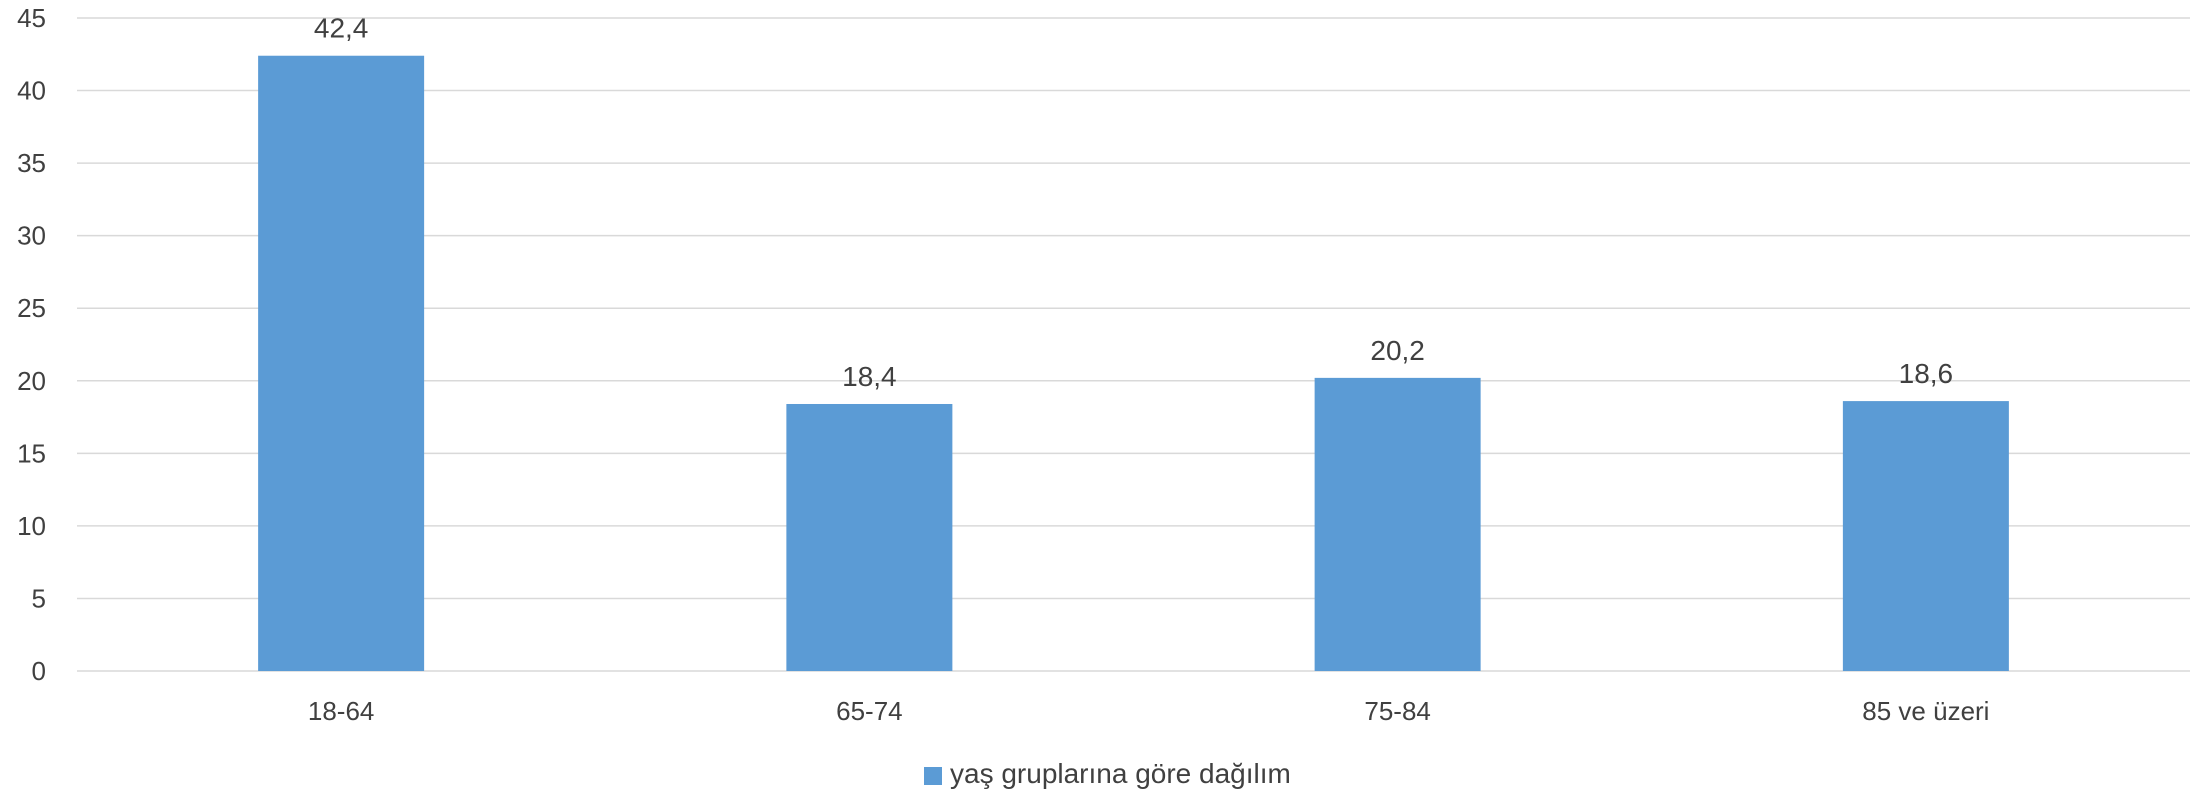 Image resolution: width=2201 pixels, height=796 pixels. Describe the element at coordinates (1149, 711) in the screenshot. I see `x-axis-categories: 18-64 65-74 75-84 85 ve üzeri` at that location.